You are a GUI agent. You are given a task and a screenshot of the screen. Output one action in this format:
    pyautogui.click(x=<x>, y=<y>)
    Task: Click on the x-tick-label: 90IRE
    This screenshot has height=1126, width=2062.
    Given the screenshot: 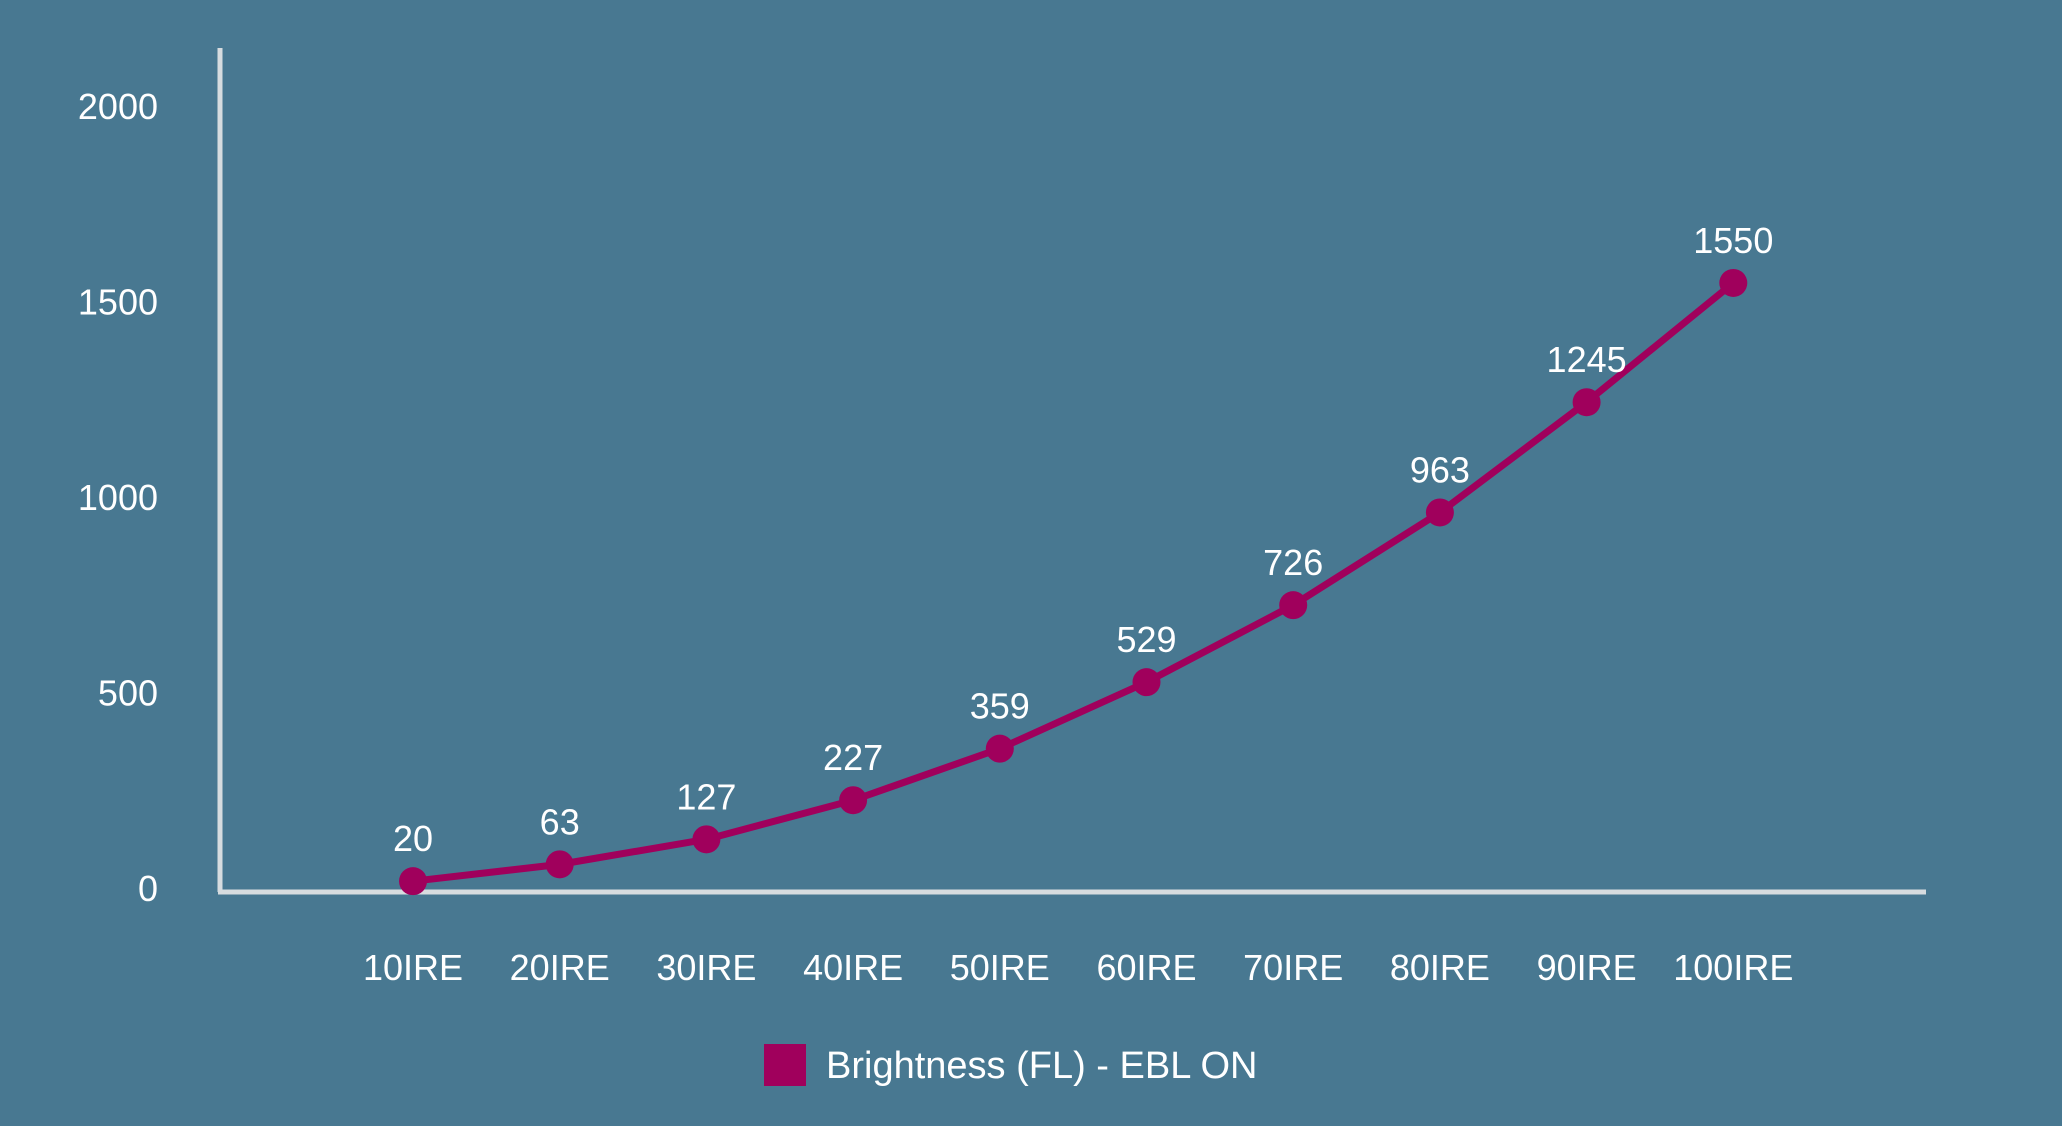 What is the action you would take?
    pyautogui.click(x=1587, y=967)
    